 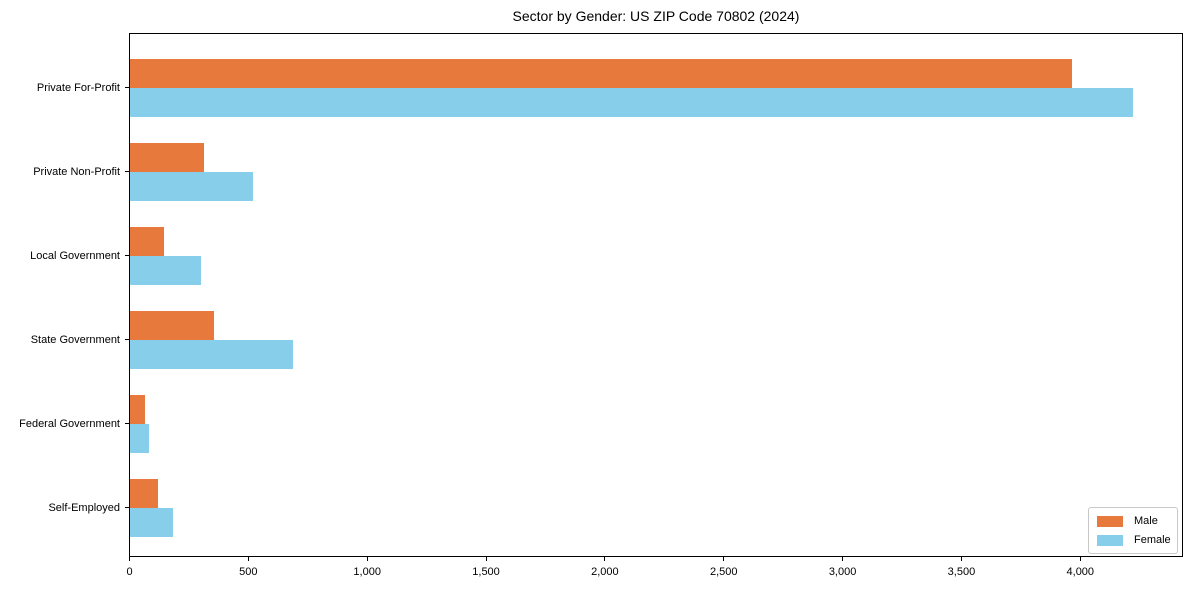 What do you see at coordinates (1110, 540) in the screenshot?
I see `female-color-swatch` at bounding box center [1110, 540].